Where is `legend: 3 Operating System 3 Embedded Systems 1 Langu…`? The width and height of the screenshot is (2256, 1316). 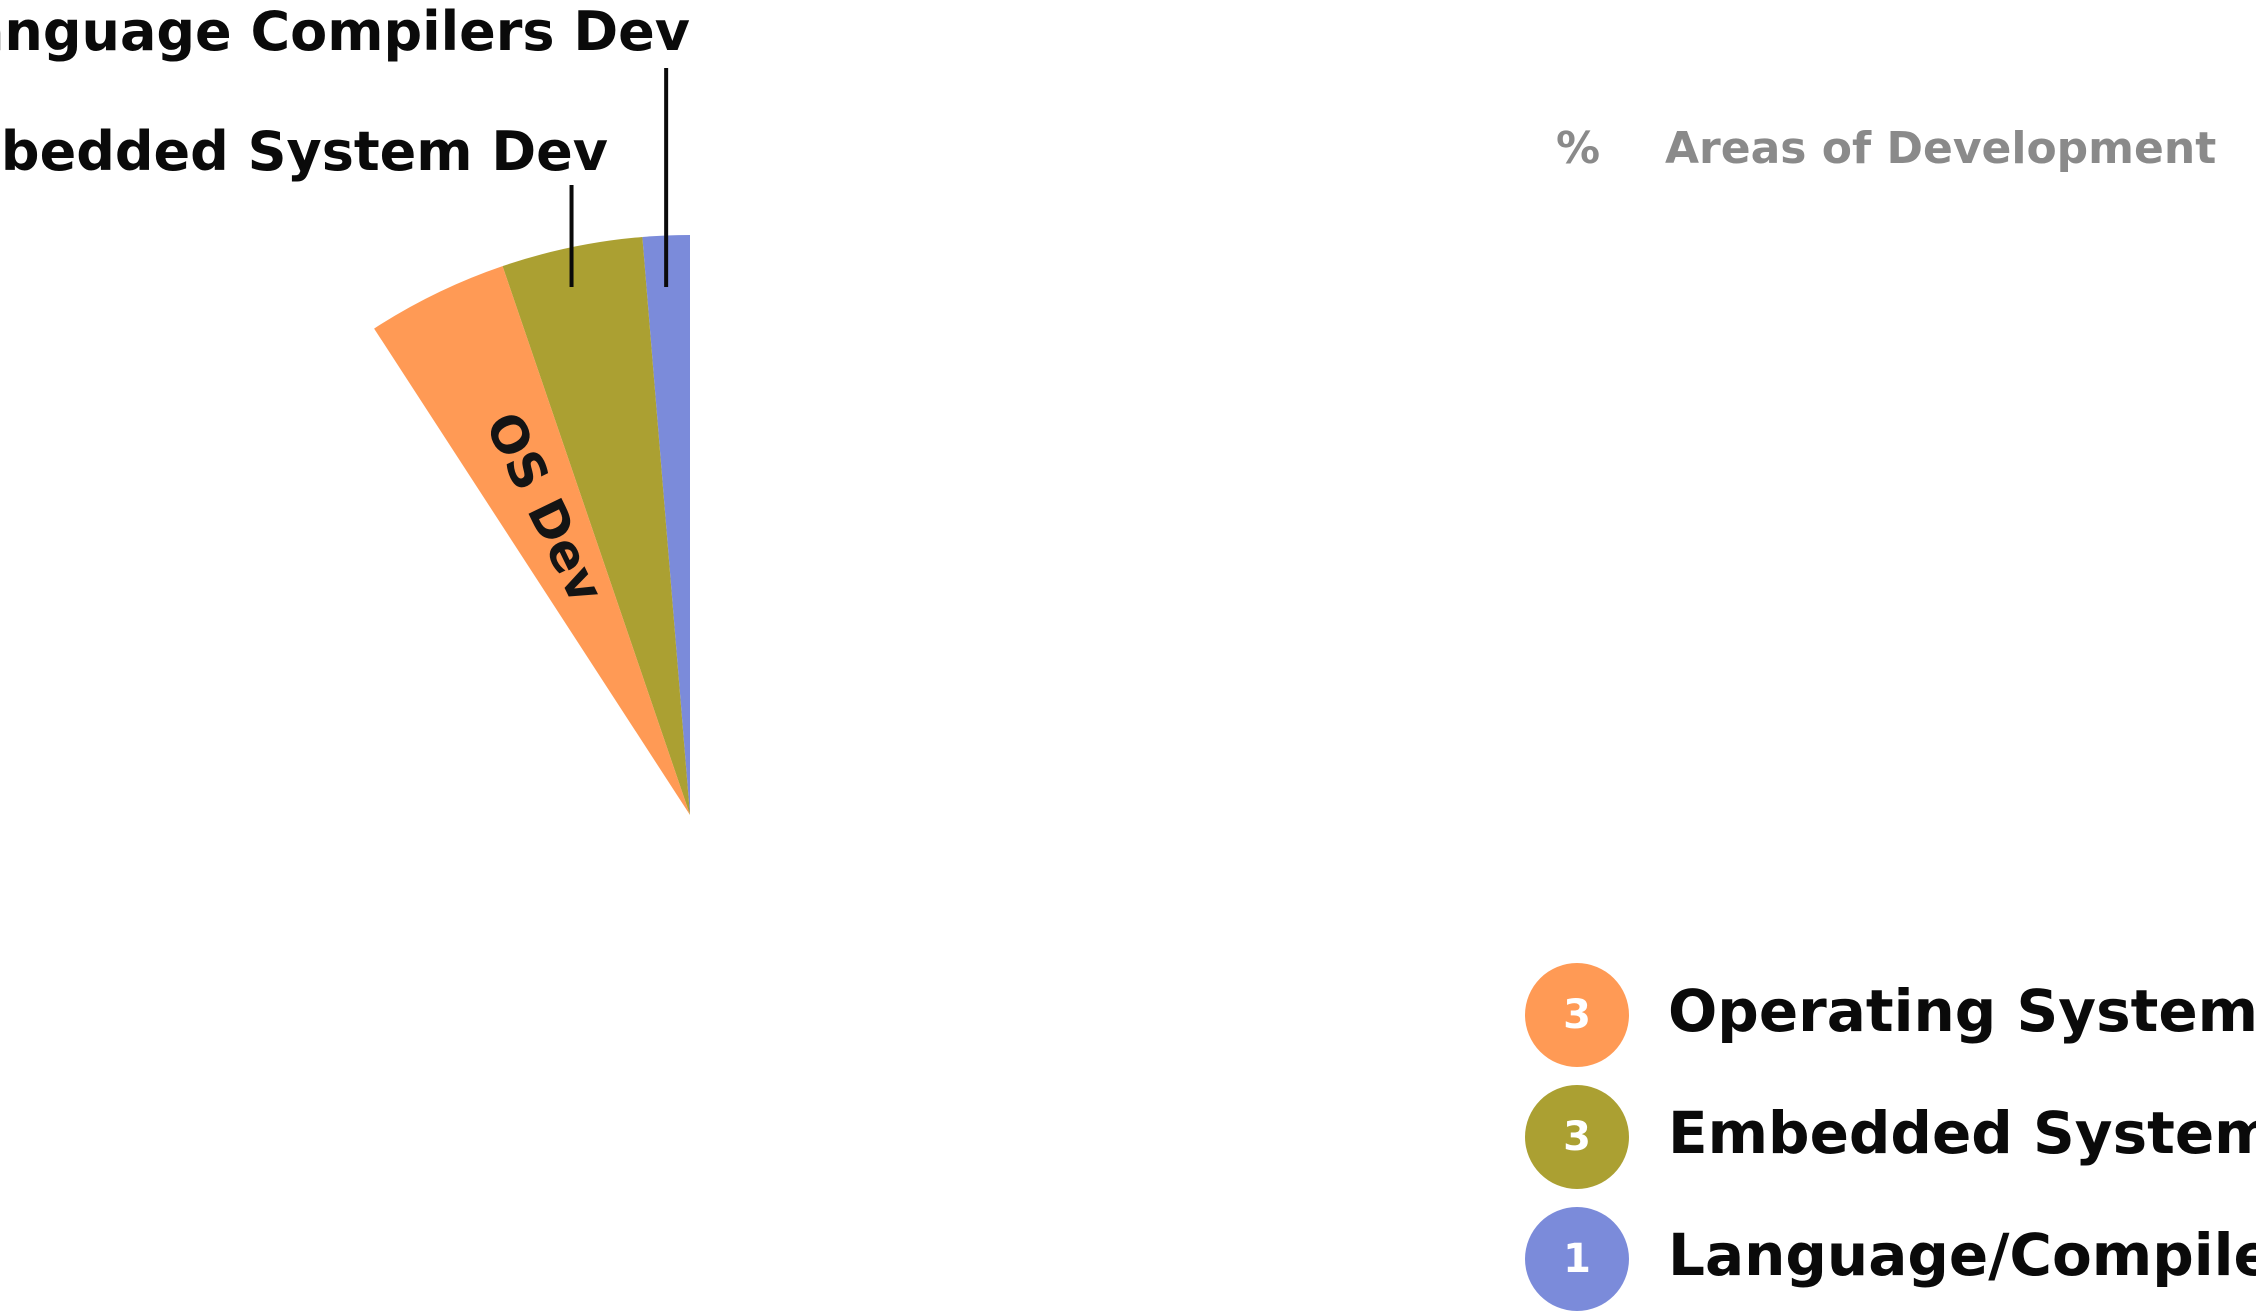 legend: 3 Operating System 3 Embedded Systems 1 Langu… is located at coordinates (1890, 1137).